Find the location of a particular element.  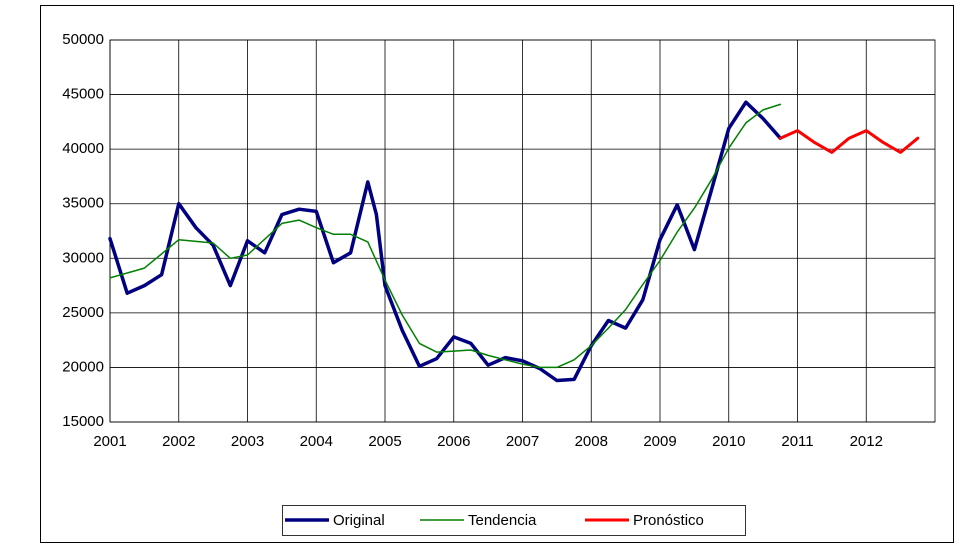

y-tick-label: 35000 is located at coordinates (83, 203).